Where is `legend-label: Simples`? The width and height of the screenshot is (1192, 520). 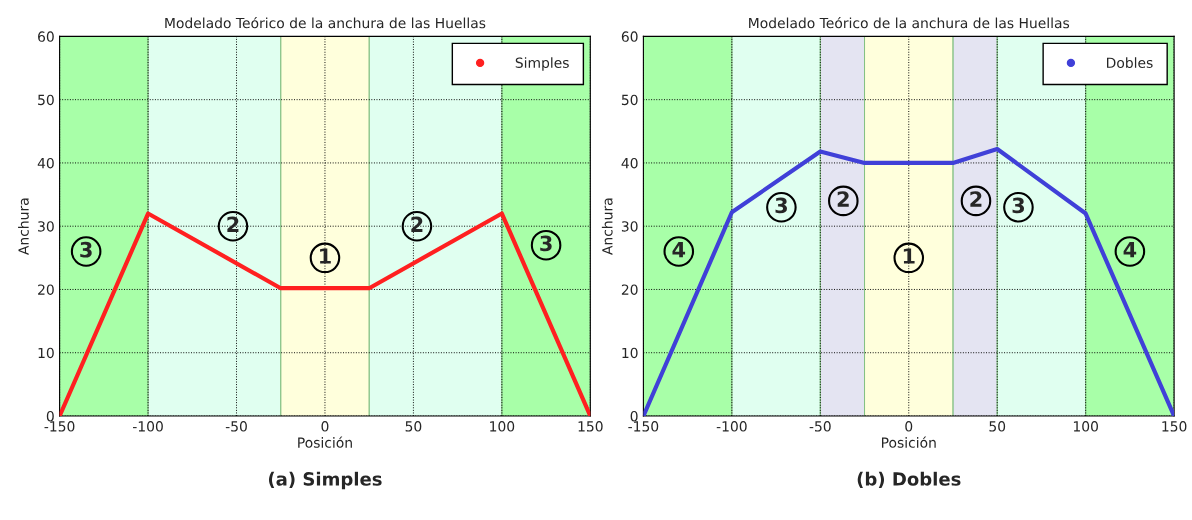
legend-label: Simples is located at coordinates (542, 64).